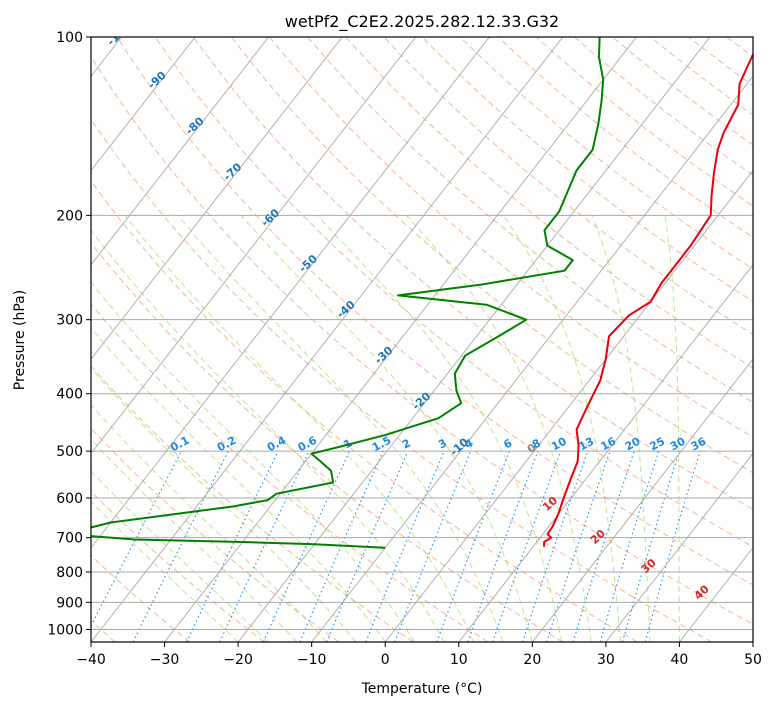  I want to click on isotherm-label: -100, so click(119, 34).